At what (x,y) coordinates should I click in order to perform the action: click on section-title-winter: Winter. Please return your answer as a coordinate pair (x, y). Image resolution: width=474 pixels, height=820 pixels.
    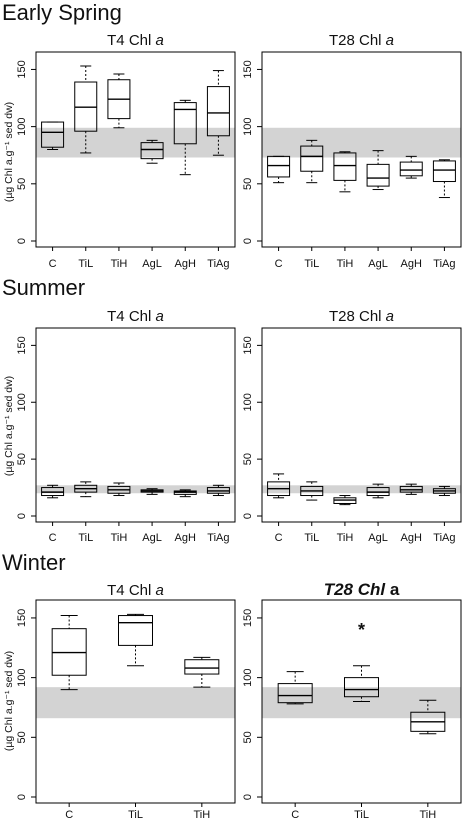
    Looking at the image, I should click on (34, 562).